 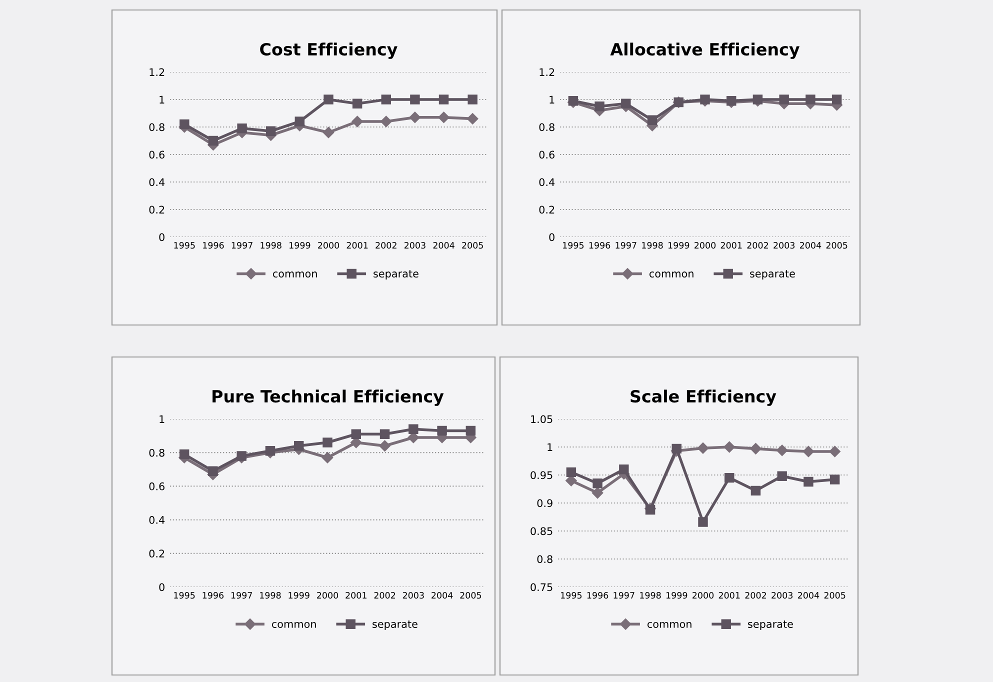 What do you see at coordinates (357, 245) in the screenshot?
I see `x-tick-label: 2001` at bounding box center [357, 245].